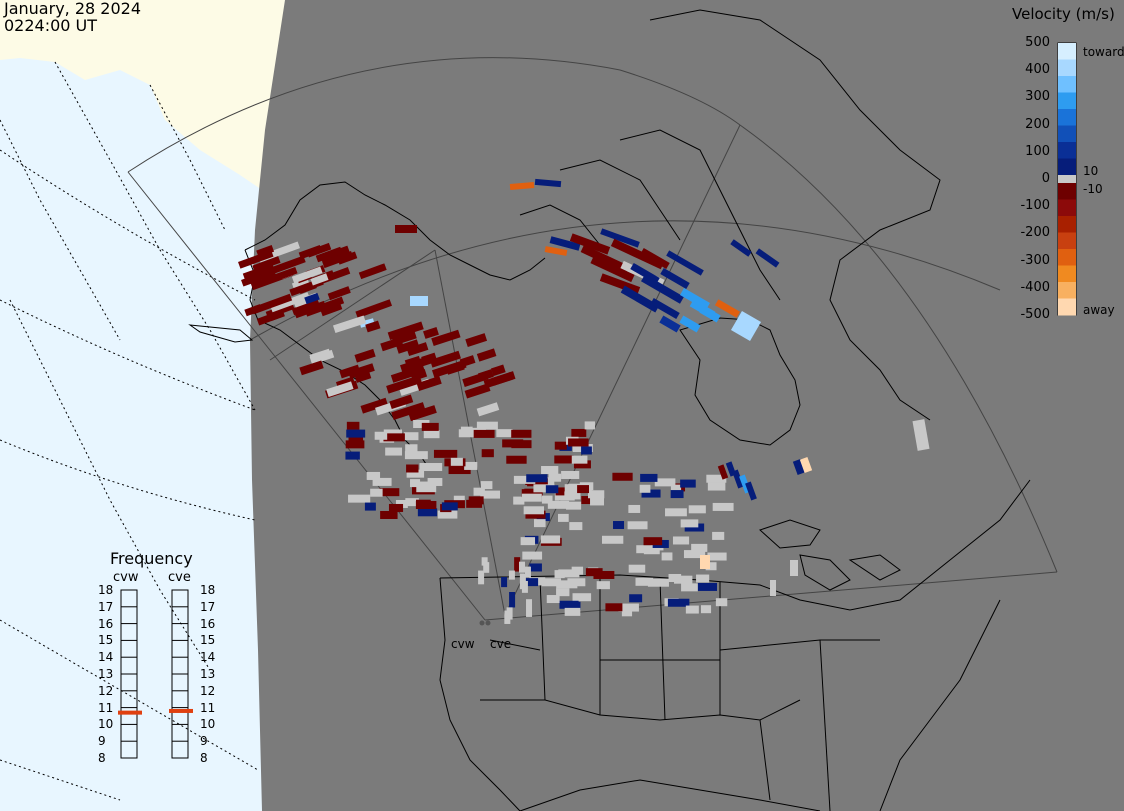  I want to click on velocity-legend-title: Velocity (m/s), so click(1063, 14).